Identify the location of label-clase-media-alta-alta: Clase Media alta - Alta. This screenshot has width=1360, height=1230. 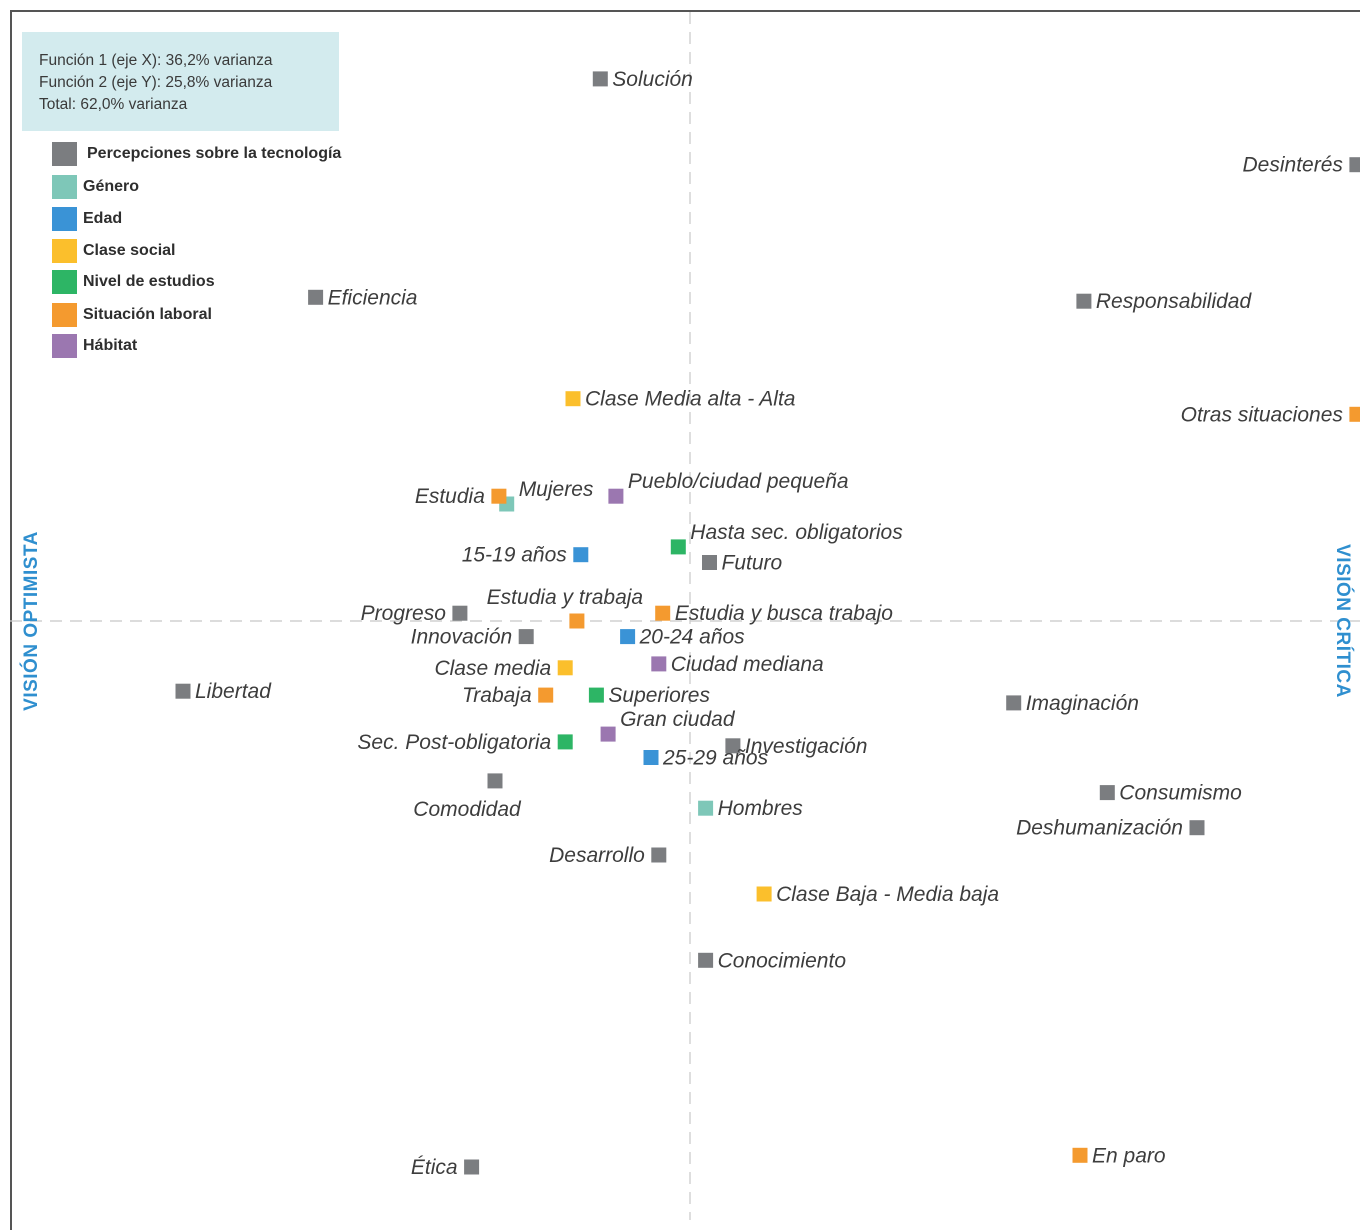
(690, 399).